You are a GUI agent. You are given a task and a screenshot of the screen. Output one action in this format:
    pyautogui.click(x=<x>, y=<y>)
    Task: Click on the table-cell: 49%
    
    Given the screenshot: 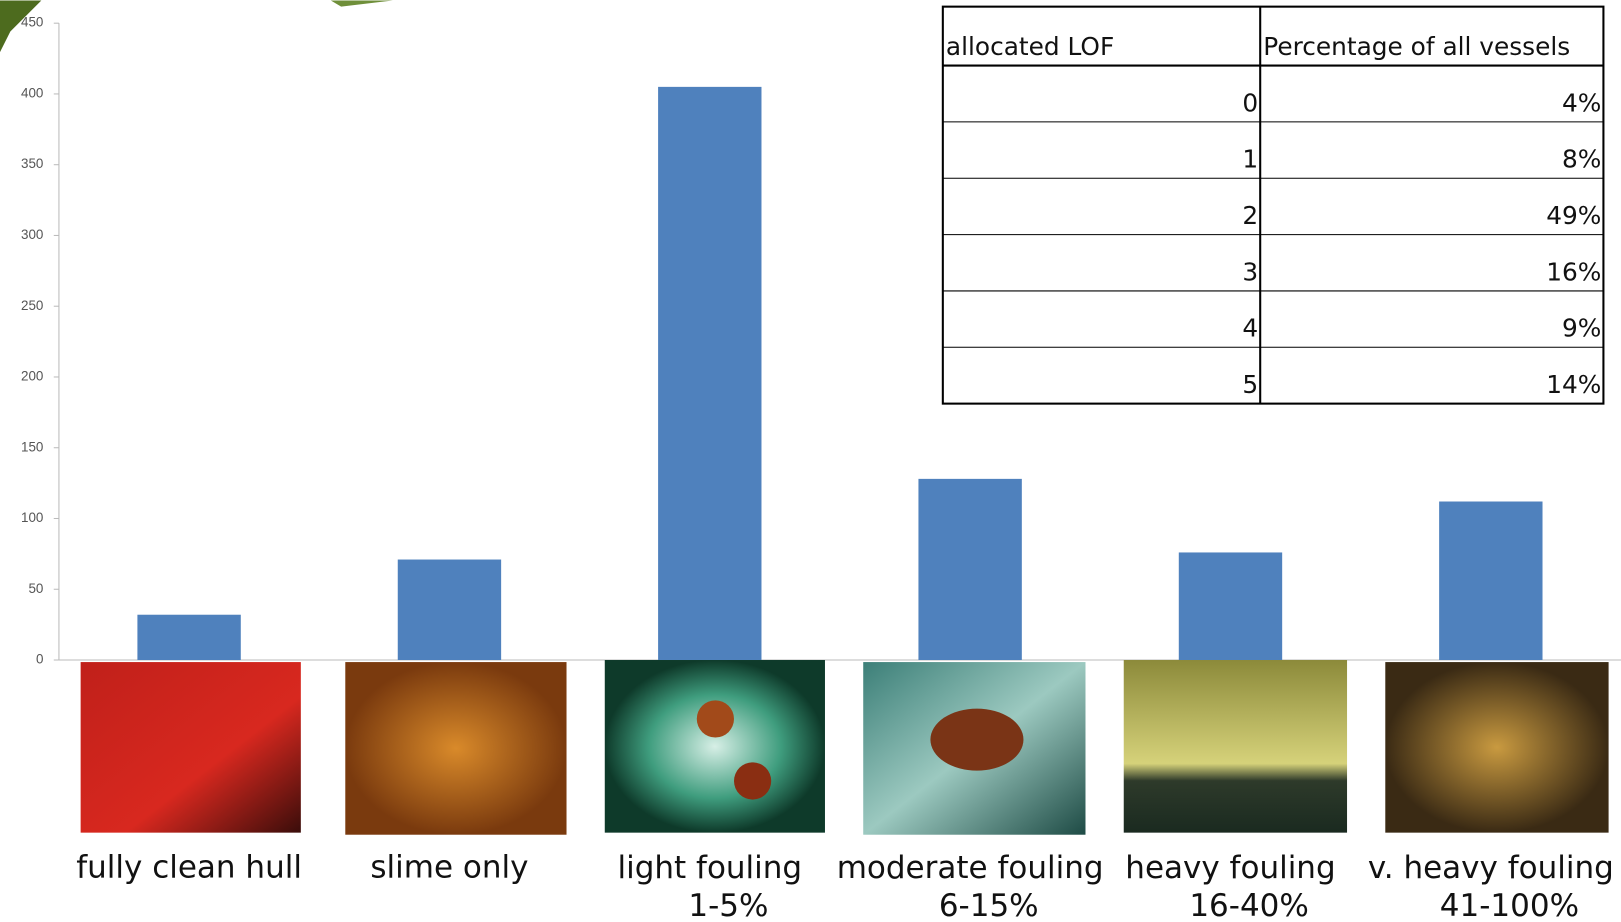 What is the action you would take?
    pyautogui.click(x=1573, y=215)
    